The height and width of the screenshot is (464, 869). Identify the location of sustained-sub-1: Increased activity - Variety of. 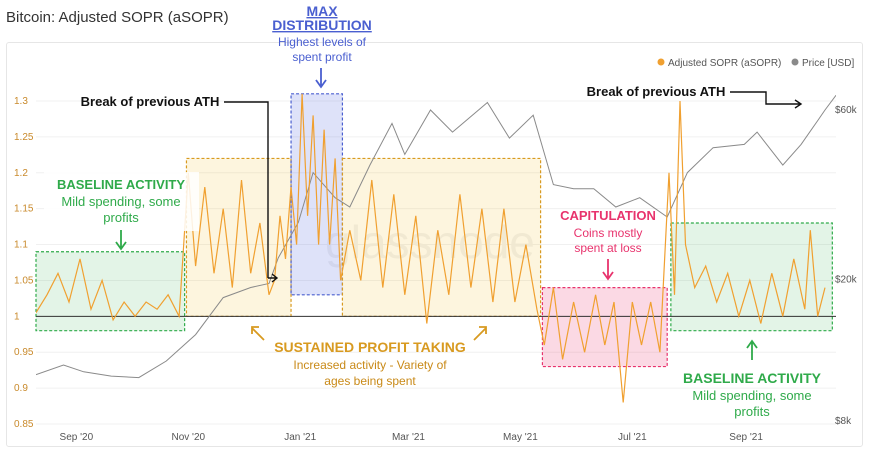
(370, 365).